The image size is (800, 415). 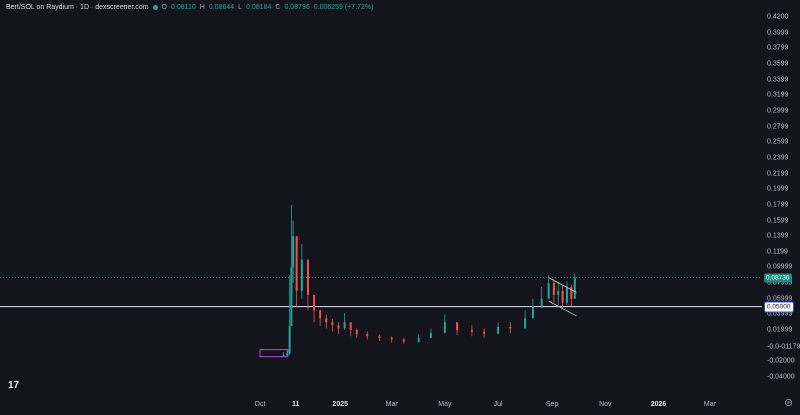 I want to click on open-label: O, so click(x=164, y=7).